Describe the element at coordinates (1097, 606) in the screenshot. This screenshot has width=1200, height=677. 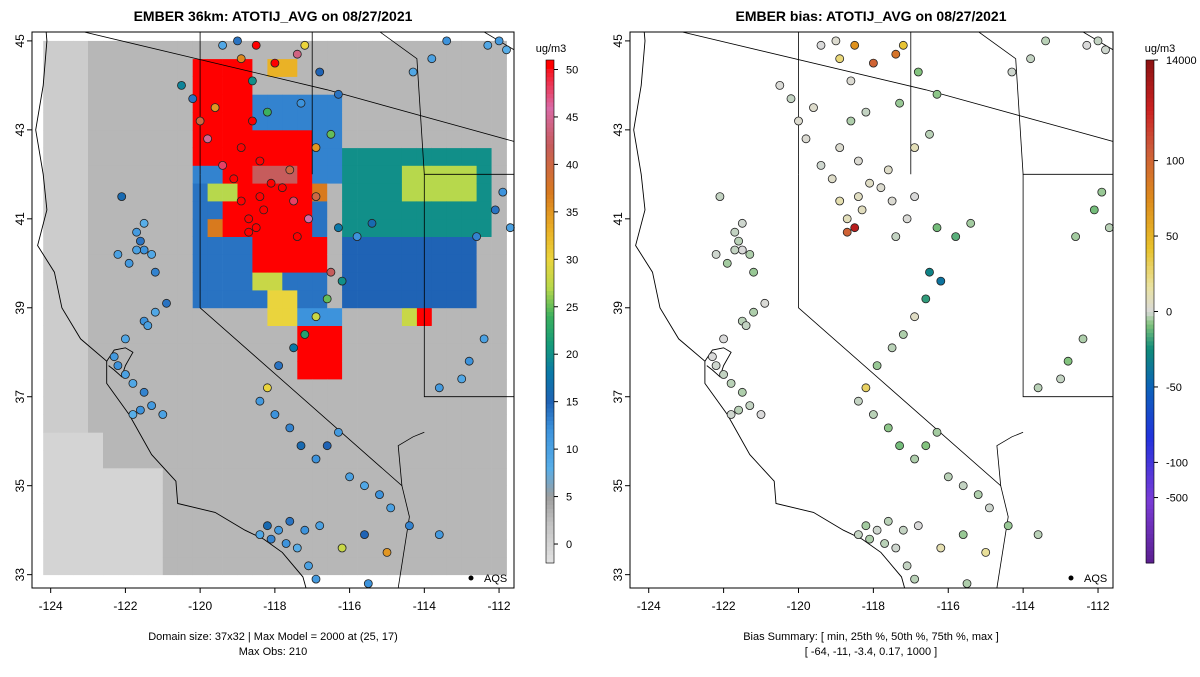
I see `x-tick-label: -112` at that location.